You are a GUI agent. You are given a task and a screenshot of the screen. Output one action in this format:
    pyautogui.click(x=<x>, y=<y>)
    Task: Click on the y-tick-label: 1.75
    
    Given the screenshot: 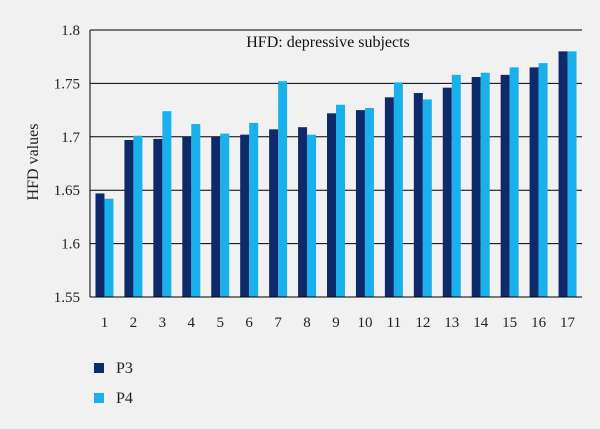 What is the action you would take?
    pyautogui.click(x=67, y=84)
    